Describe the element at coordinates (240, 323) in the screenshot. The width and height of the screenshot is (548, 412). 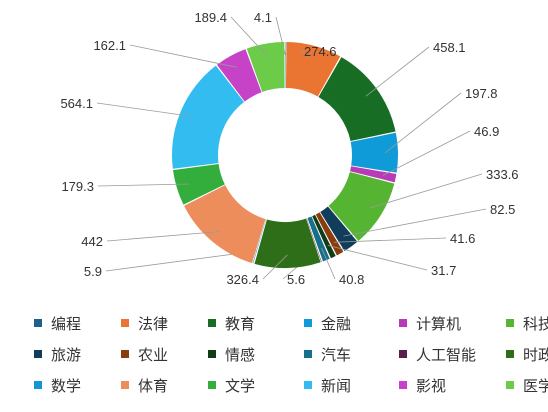
I see `legend-label: 教育` at that location.